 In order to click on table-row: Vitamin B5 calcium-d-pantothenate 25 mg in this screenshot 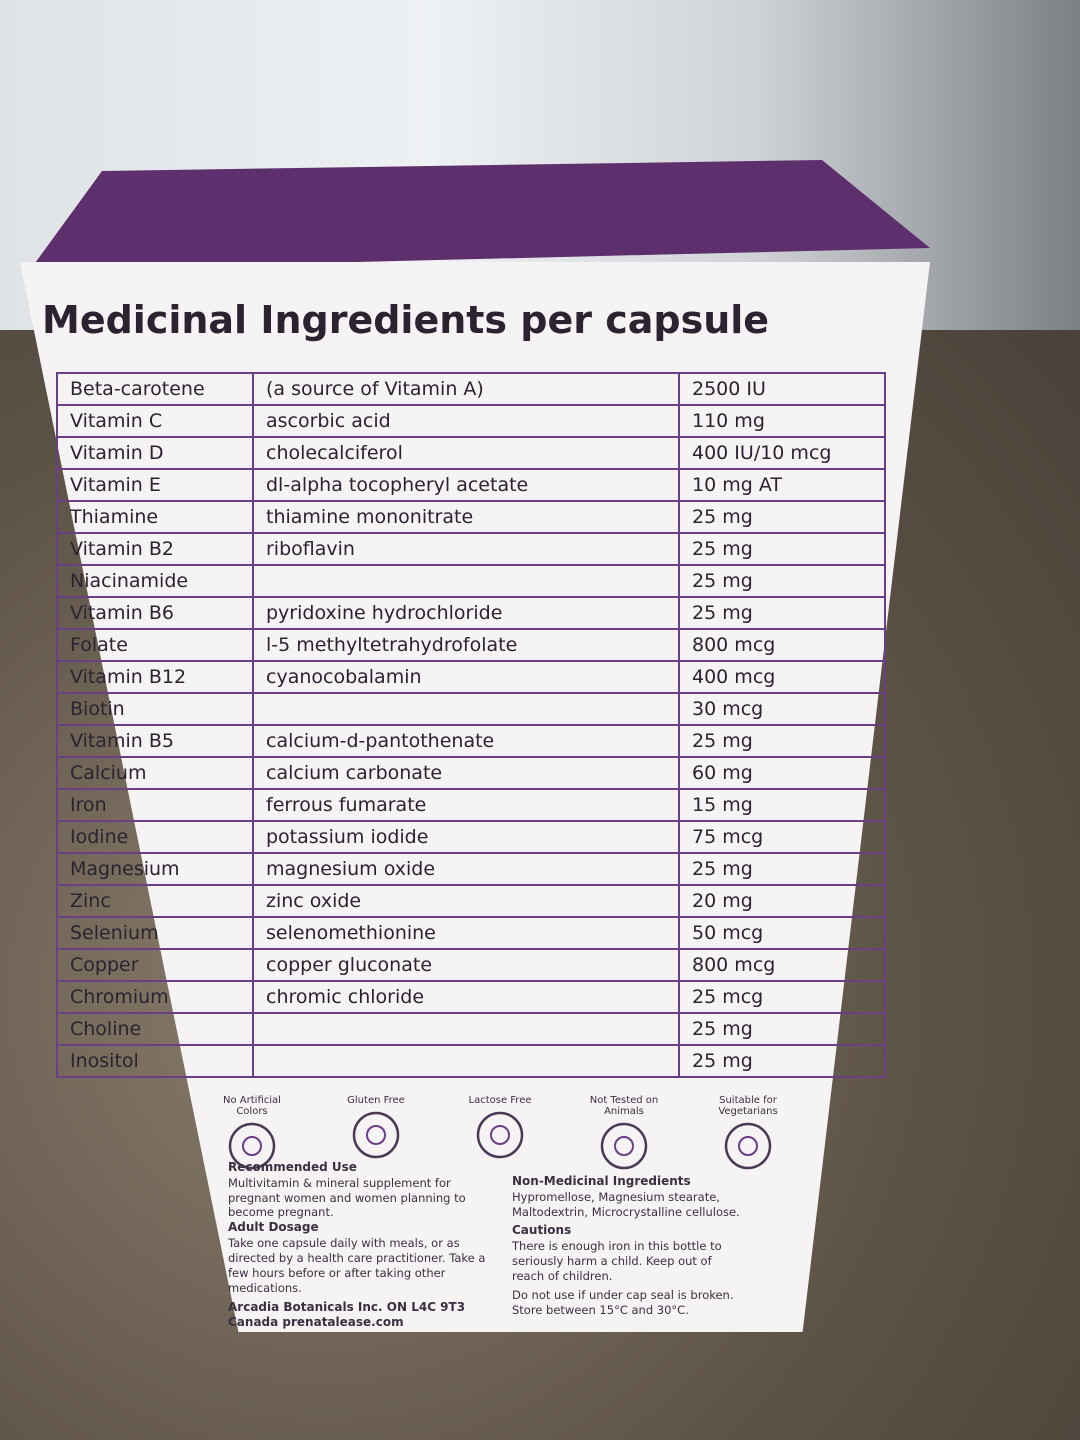, I will do `click(471, 741)`.